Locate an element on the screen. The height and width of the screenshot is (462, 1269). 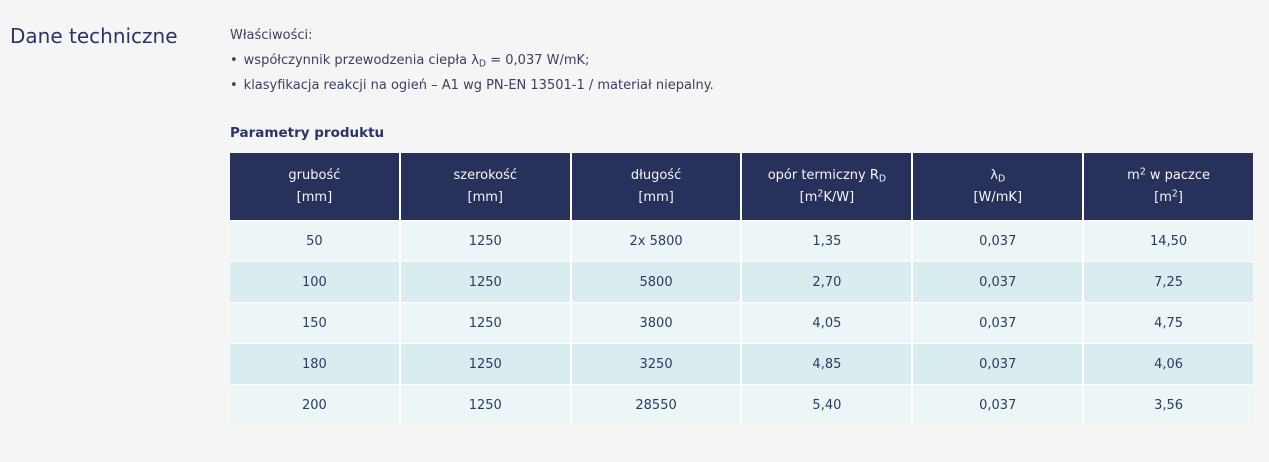
table-cell: 3250 is located at coordinates (656, 364).